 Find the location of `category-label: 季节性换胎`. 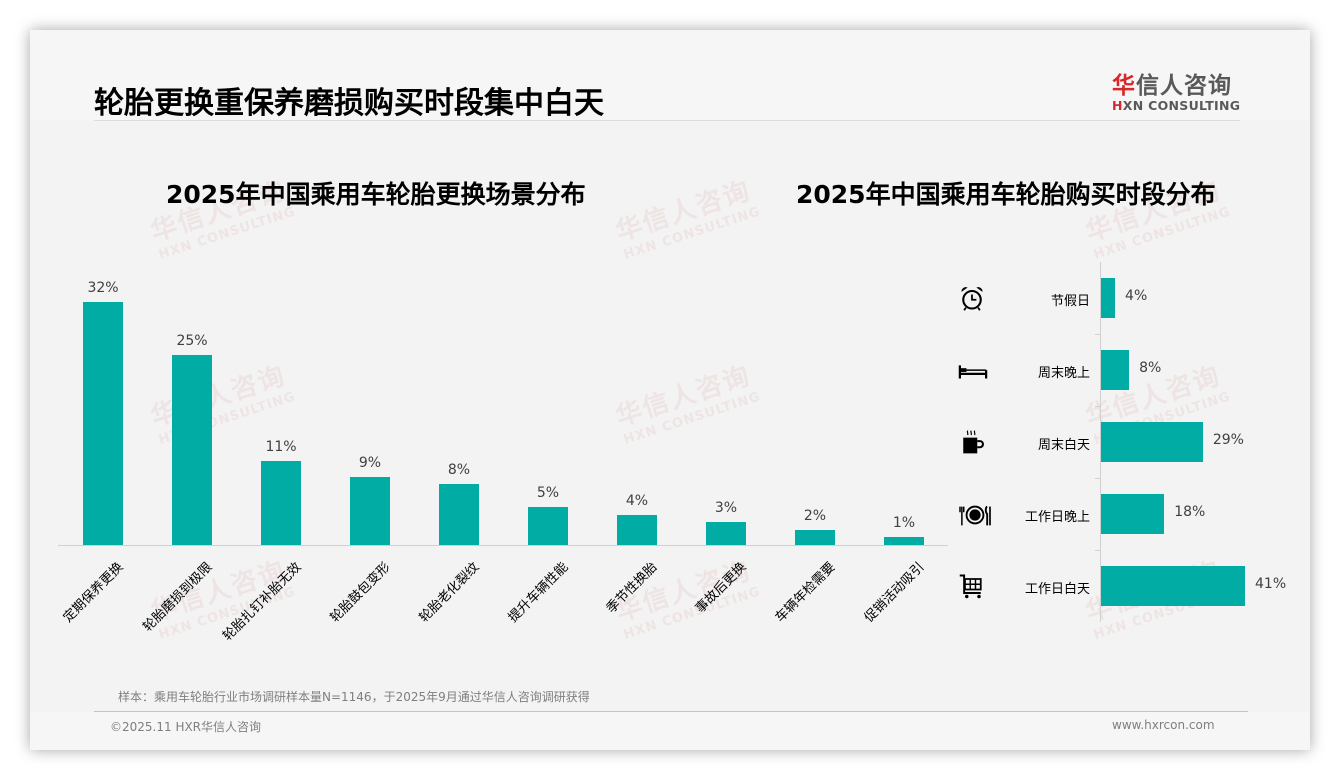

category-label: 季节性换胎 is located at coordinates (632, 588).